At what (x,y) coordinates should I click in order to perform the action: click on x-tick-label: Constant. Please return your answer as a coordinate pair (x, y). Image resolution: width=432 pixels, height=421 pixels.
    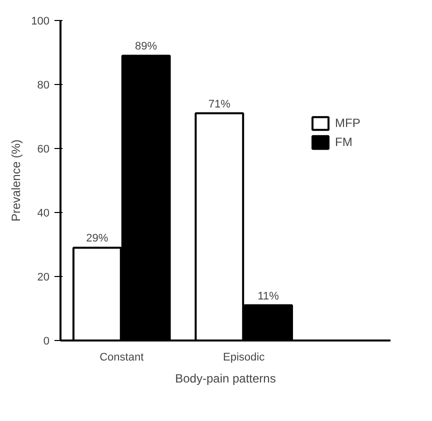
    Looking at the image, I should click on (122, 358).